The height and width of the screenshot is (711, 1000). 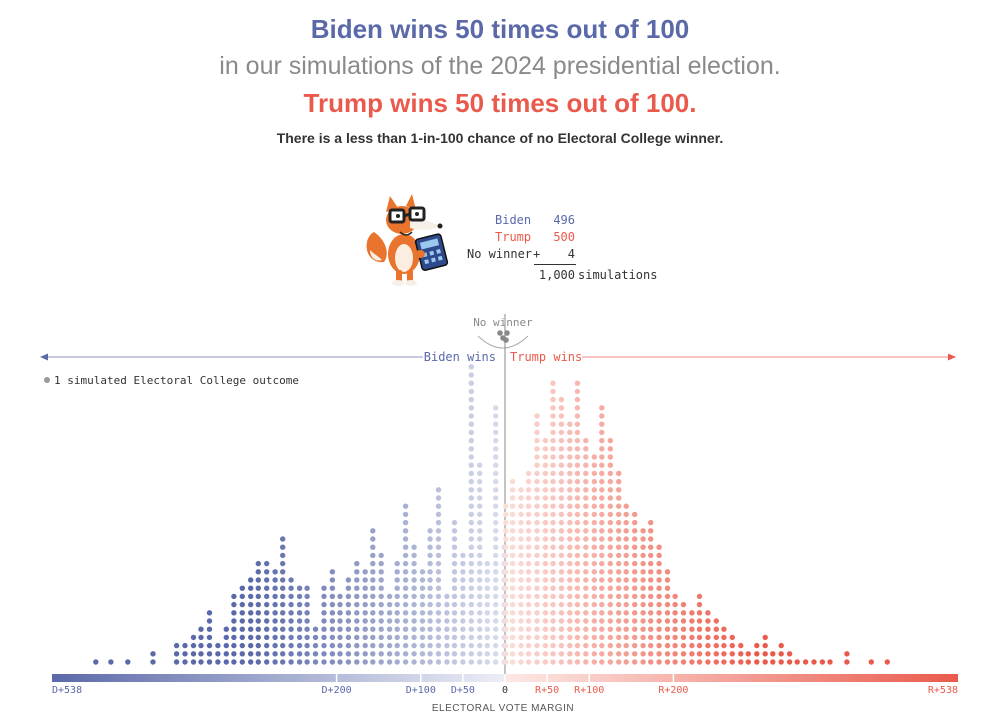 I want to click on no-winner-dot, so click(x=506, y=340).